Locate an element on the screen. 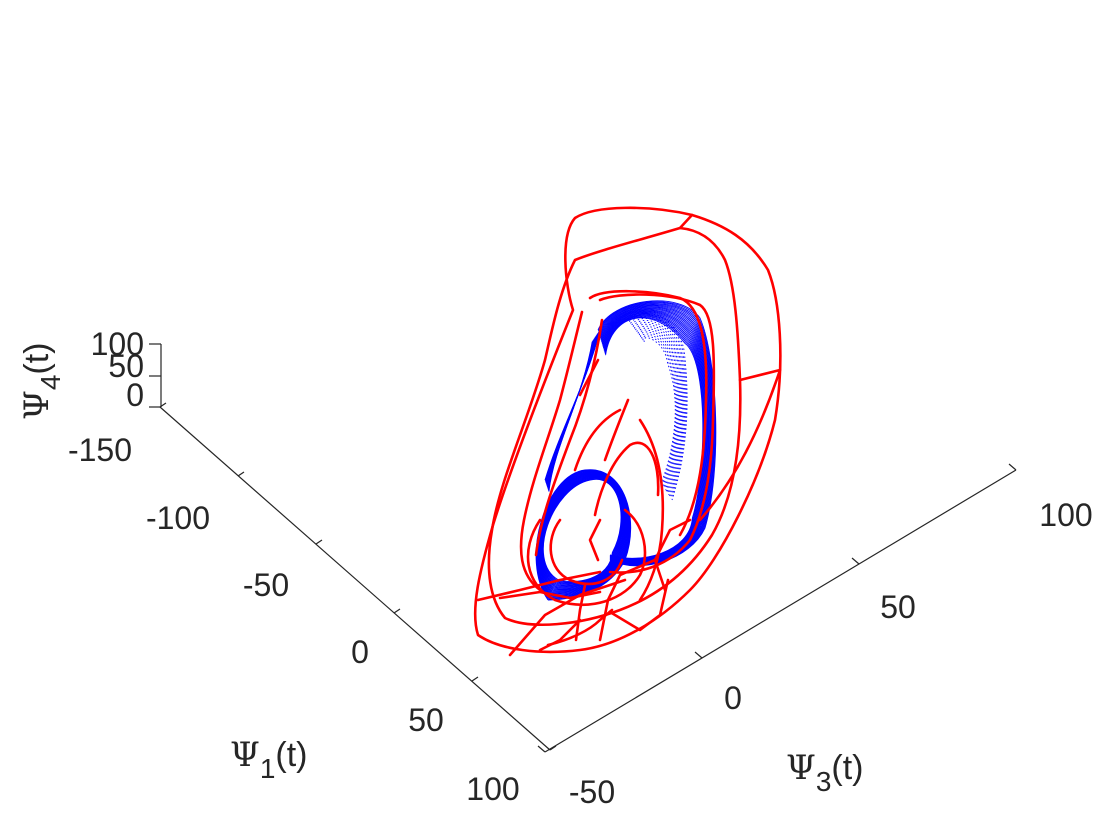 The image size is (1120, 840). series-red is located at coordinates (627, 431).